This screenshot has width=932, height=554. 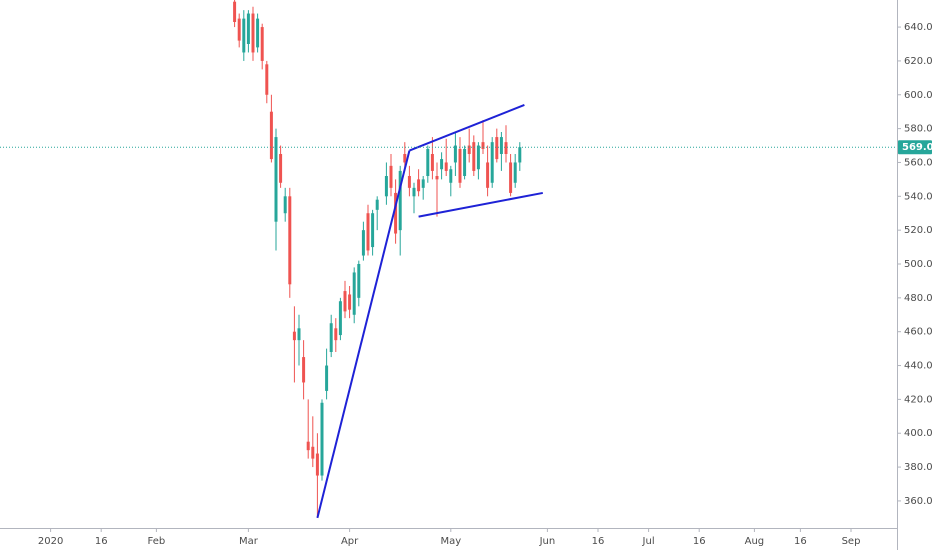 What do you see at coordinates (350, 541) in the screenshot?
I see `x-tick-label: Apr` at bounding box center [350, 541].